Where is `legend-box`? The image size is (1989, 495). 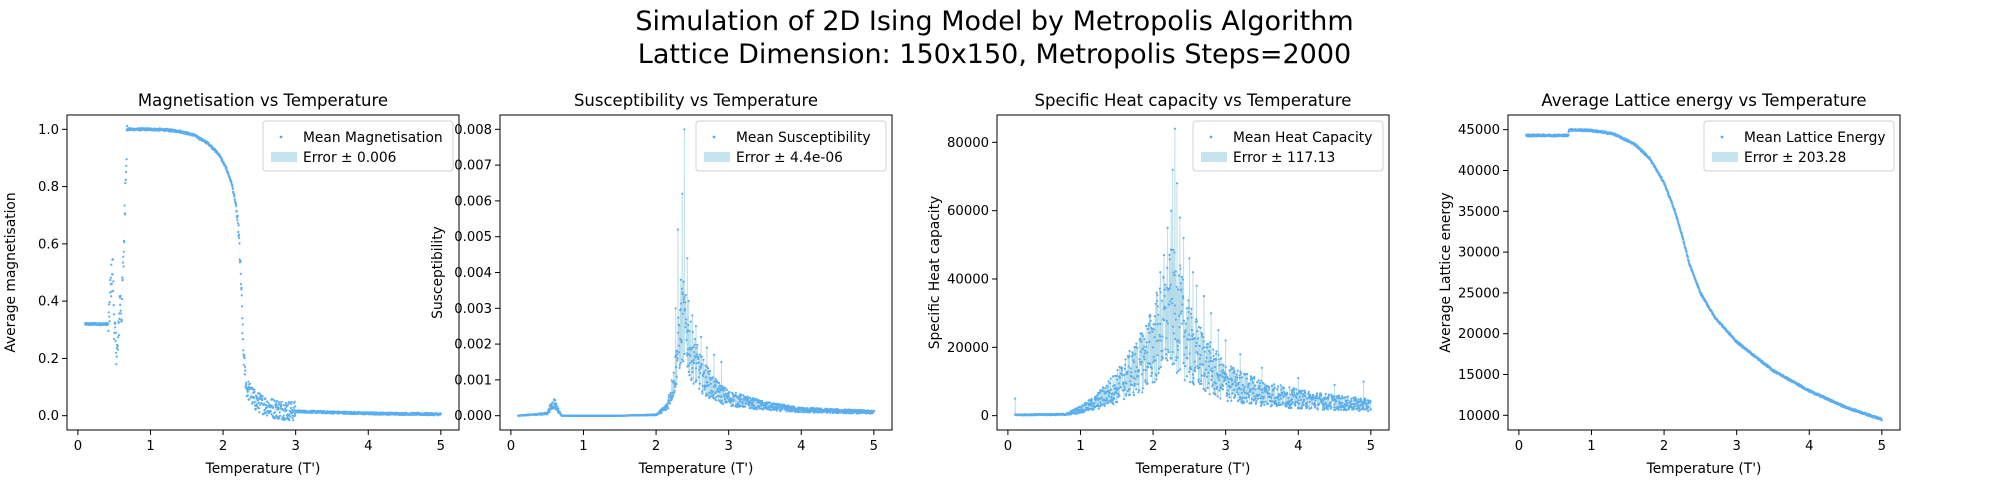 legend-box is located at coordinates (358, 146).